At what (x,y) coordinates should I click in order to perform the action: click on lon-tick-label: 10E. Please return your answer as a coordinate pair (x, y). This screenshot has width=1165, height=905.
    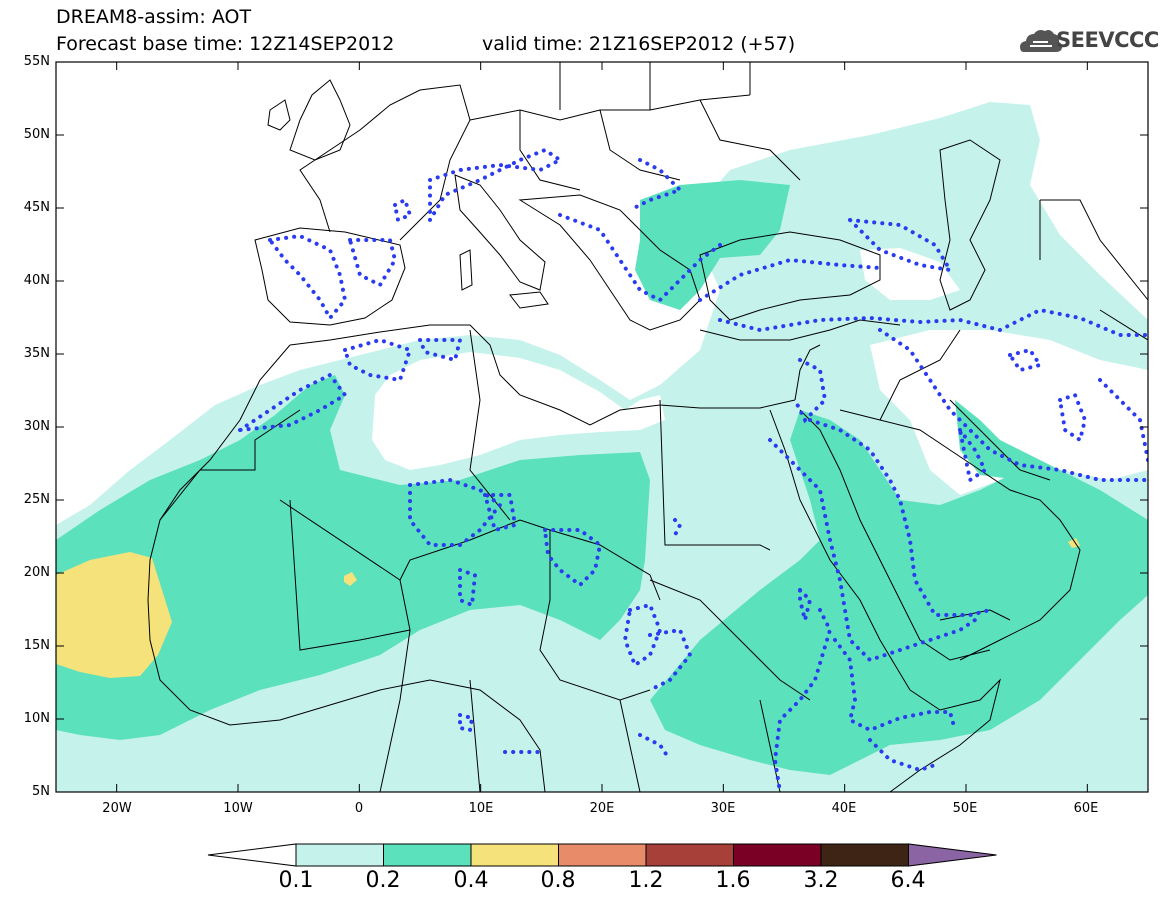
    Looking at the image, I should click on (481, 808).